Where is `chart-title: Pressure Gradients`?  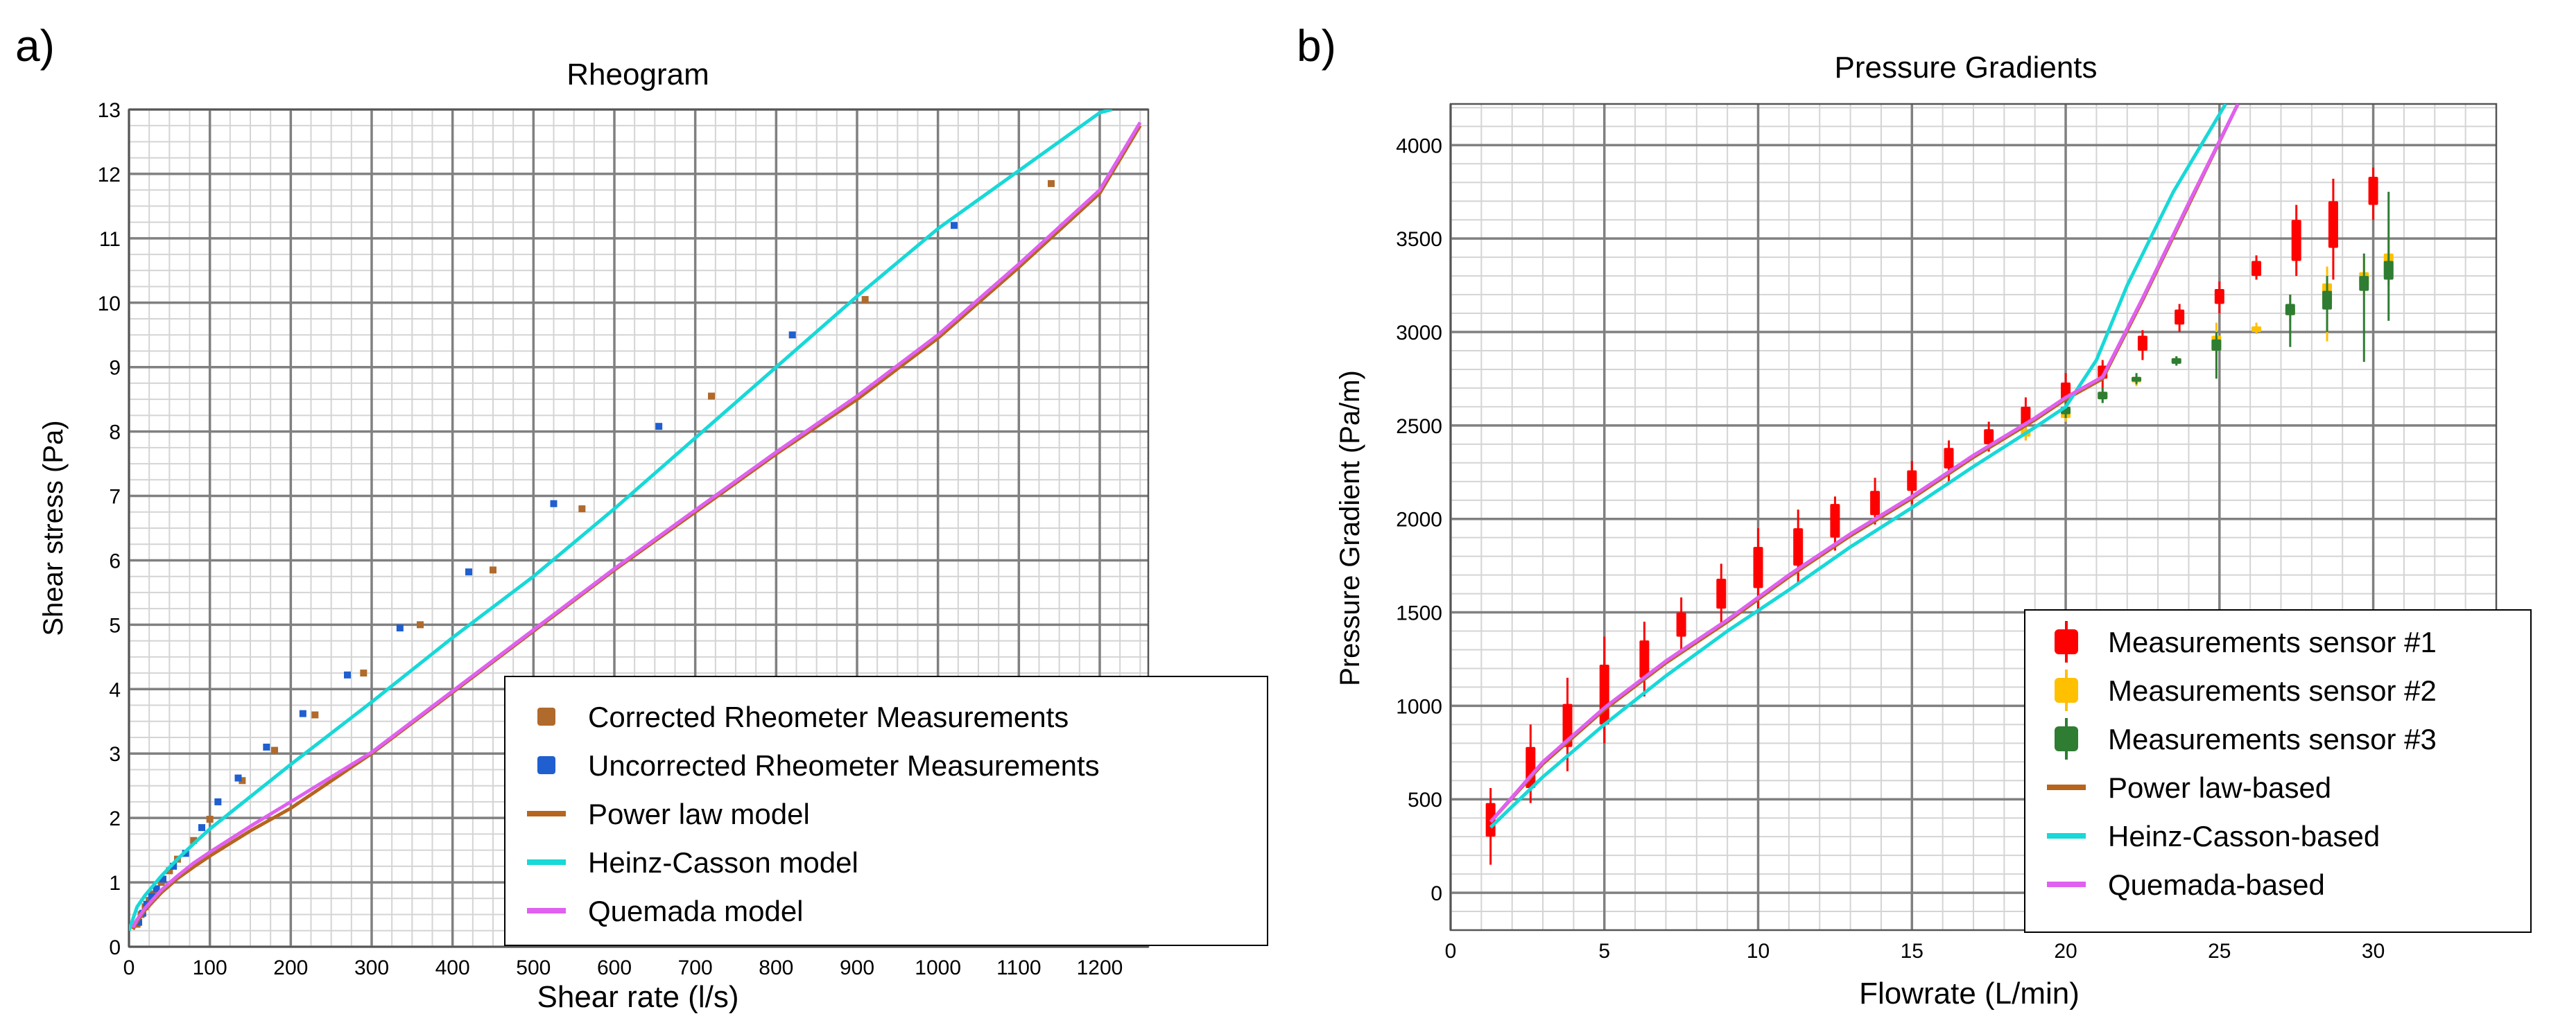 chart-title: Pressure Gradients is located at coordinates (1965, 68).